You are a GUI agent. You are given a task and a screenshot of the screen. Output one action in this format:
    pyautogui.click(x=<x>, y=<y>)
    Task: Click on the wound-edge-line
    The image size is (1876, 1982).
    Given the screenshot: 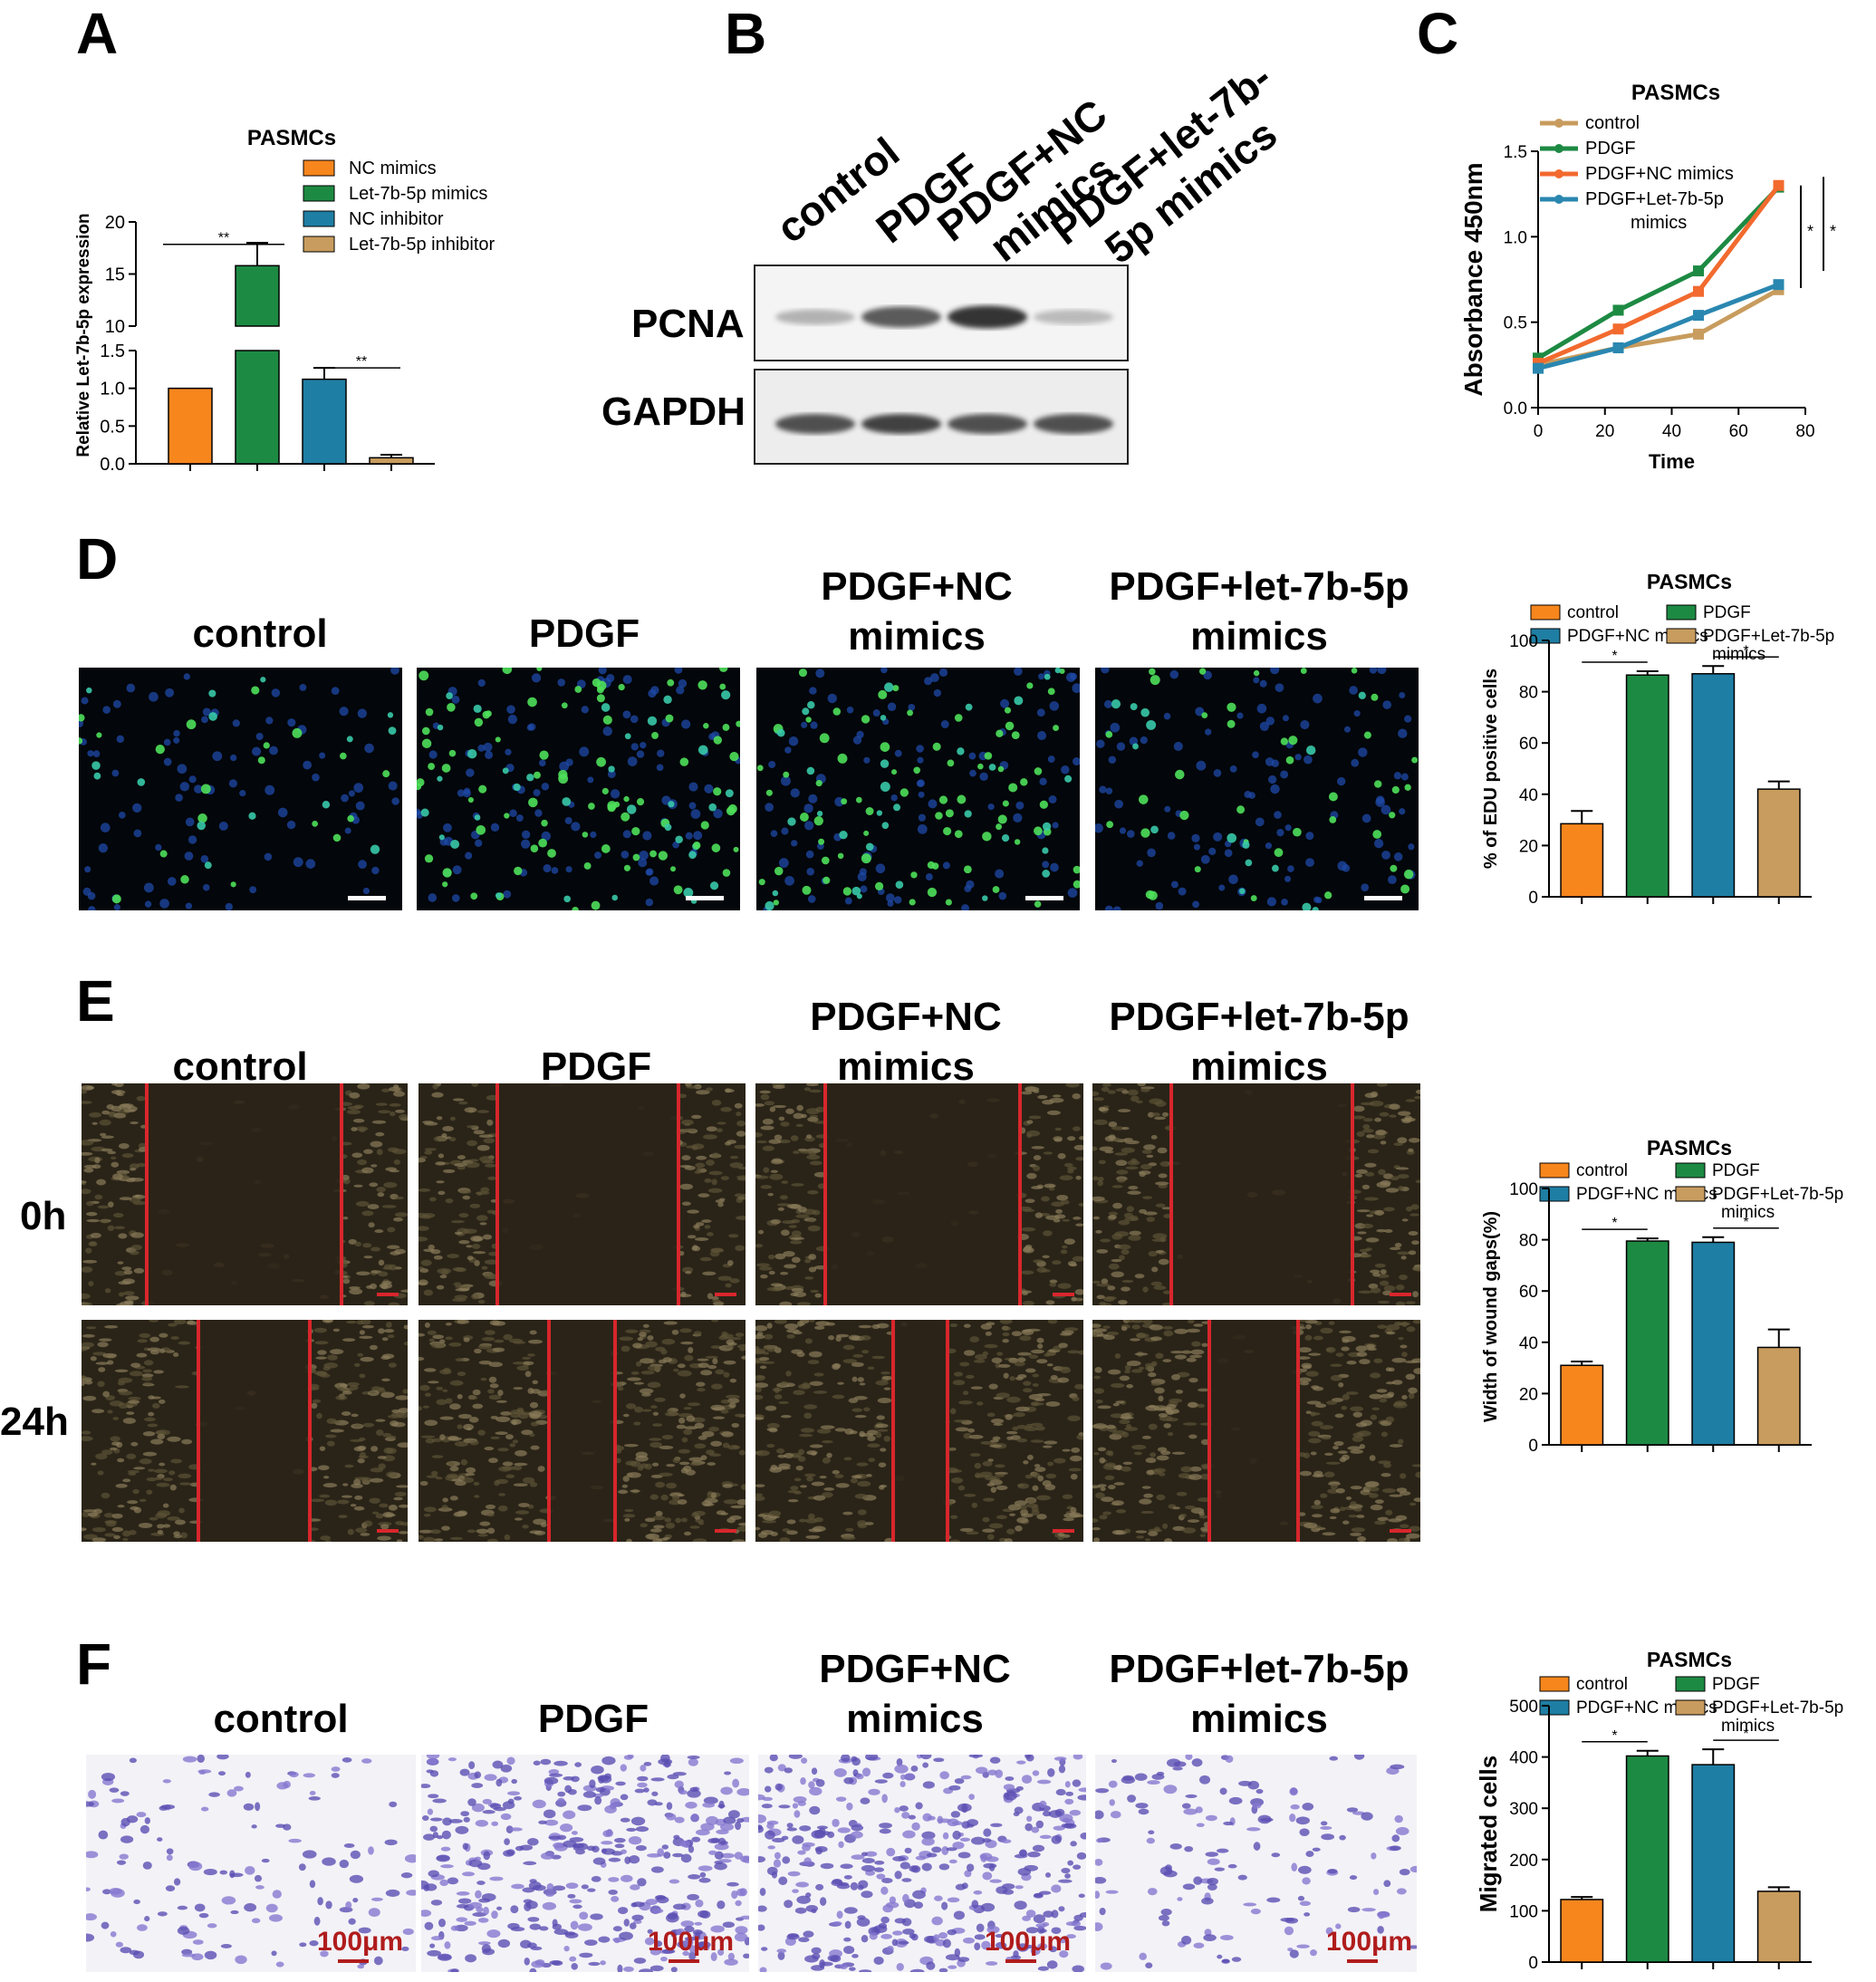 What is the action you would take?
    pyautogui.click(x=948, y=1431)
    